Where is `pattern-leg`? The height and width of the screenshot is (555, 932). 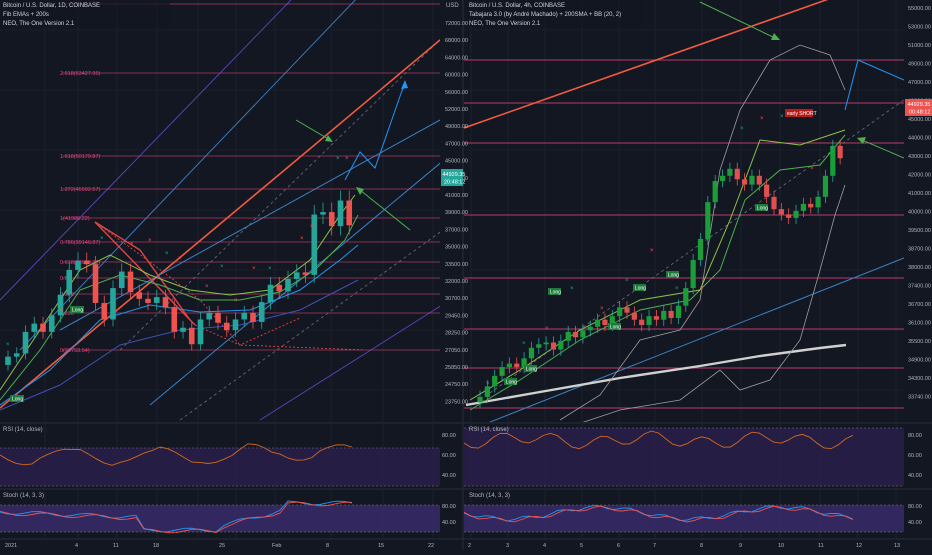 pattern-leg is located at coordinates (247, 331).